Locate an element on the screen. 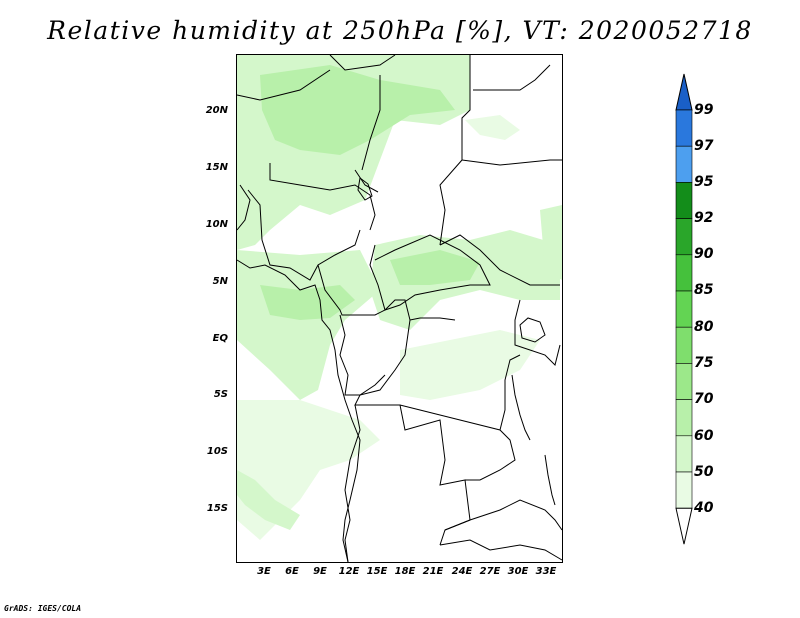 The width and height of the screenshot is (800, 618). nile-delta-coast is located at coordinates (512, 77).